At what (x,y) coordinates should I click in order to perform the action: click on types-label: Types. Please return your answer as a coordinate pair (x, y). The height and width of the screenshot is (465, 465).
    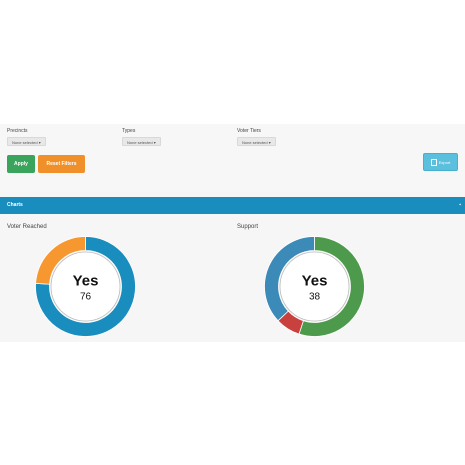
    Looking at the image, I should click on (129, 131).